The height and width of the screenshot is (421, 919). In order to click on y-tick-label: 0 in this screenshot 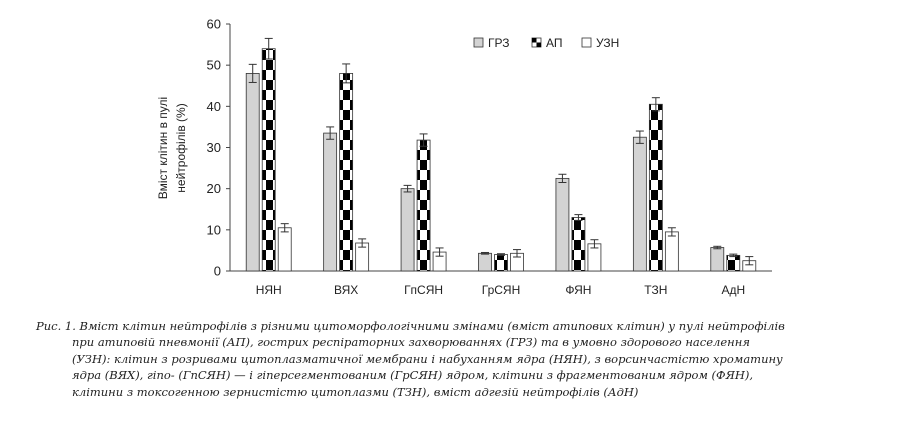, I will do `click(217, 271)`.